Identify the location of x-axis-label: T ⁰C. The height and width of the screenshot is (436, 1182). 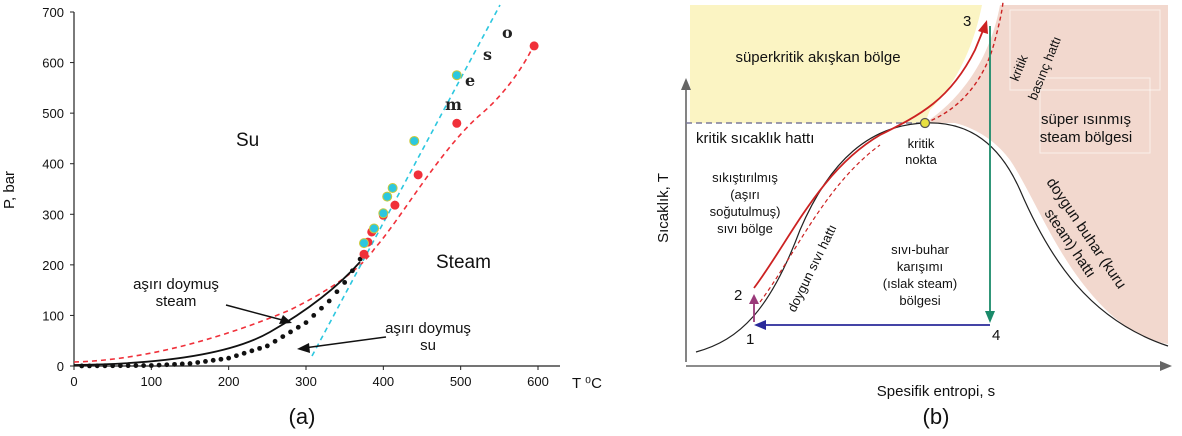
(587, 383).